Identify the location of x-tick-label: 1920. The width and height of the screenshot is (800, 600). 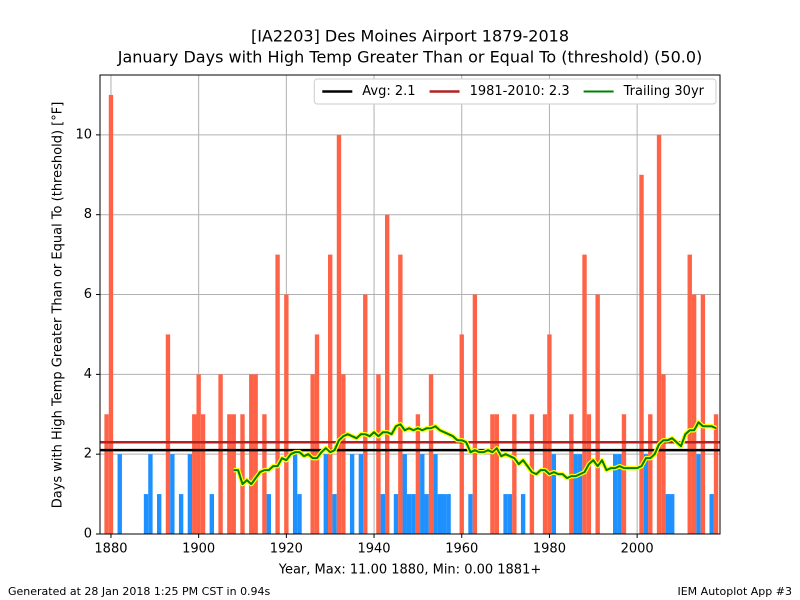
(286, 549).